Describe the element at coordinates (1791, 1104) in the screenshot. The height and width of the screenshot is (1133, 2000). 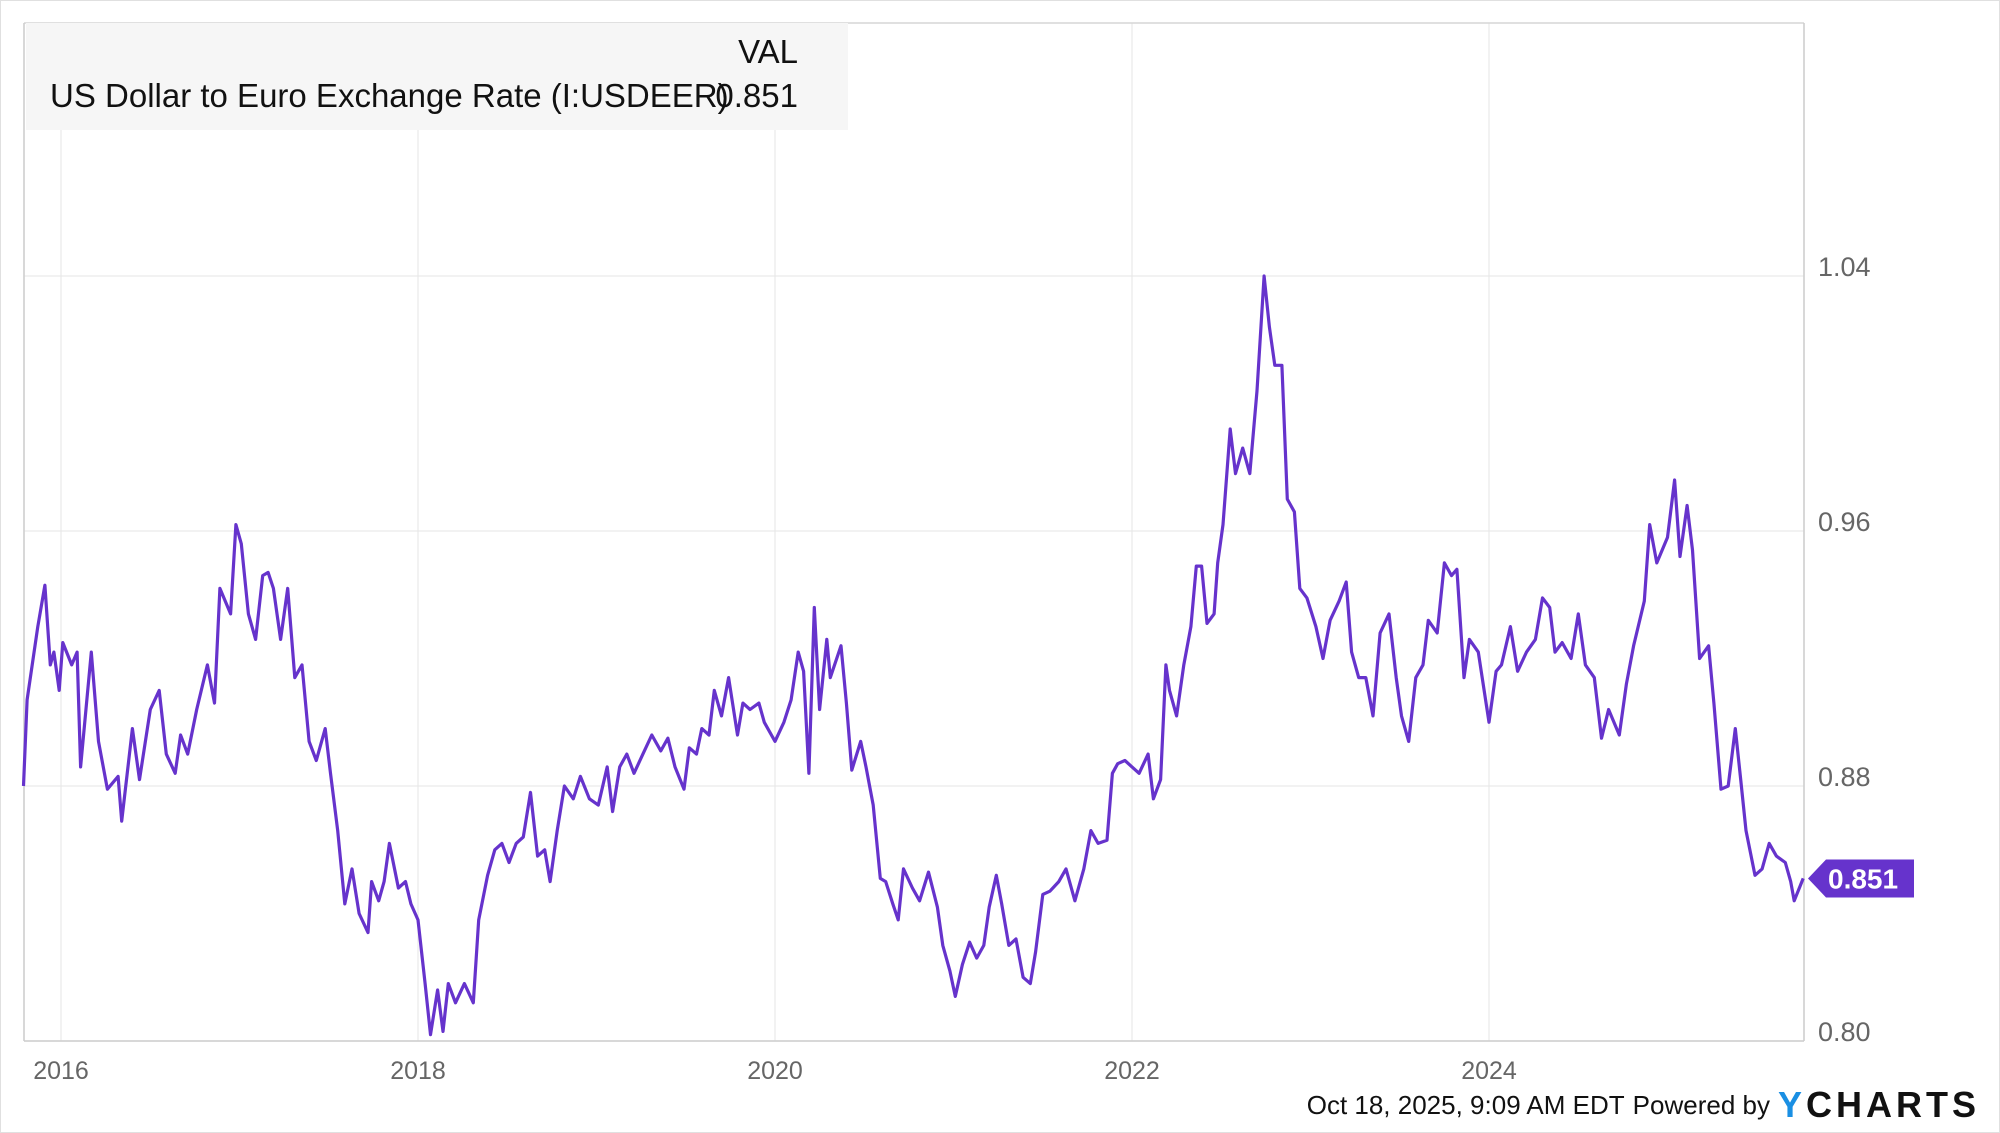
I see `logo-y: Y` at that location.